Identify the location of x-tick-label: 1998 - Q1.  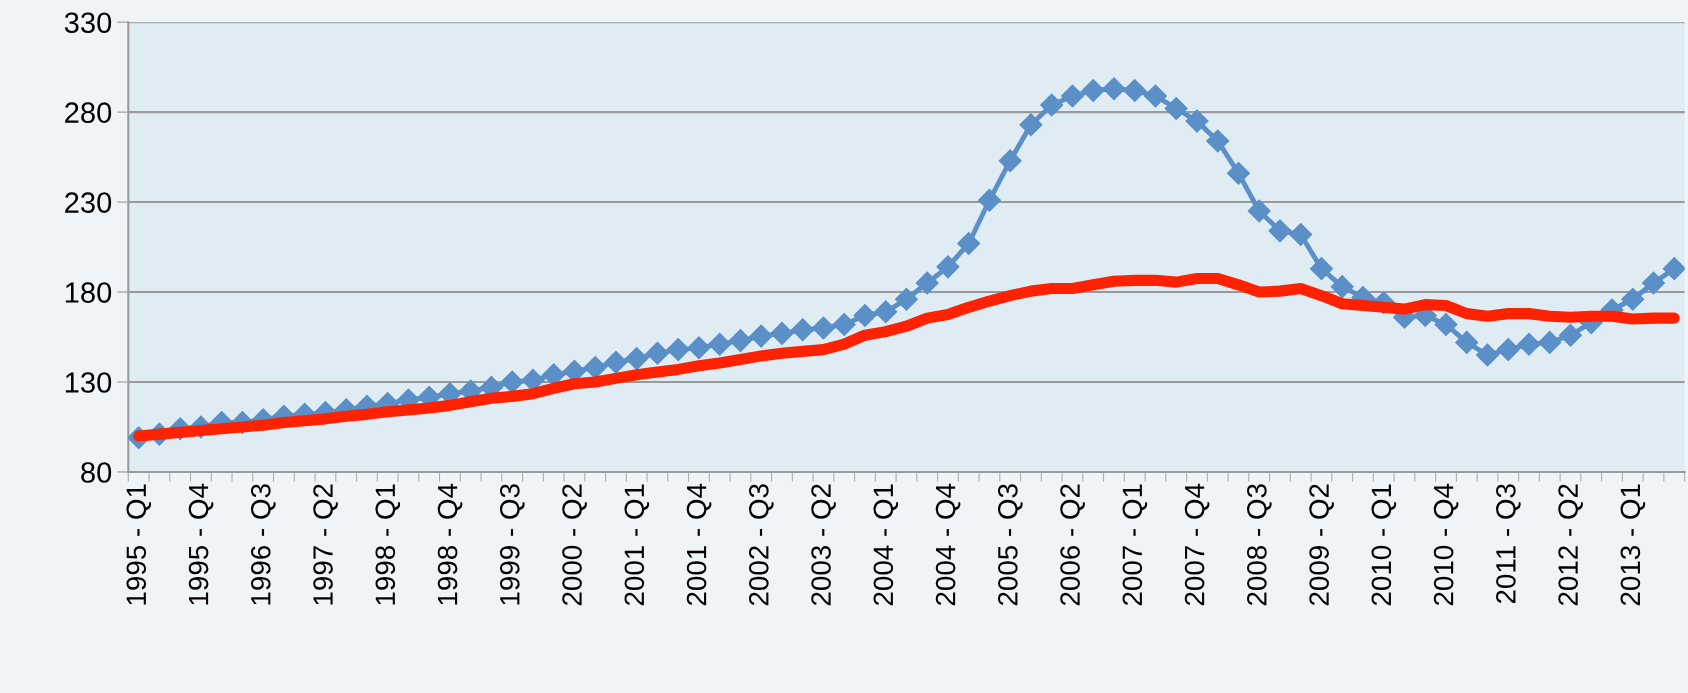
(388, 544).